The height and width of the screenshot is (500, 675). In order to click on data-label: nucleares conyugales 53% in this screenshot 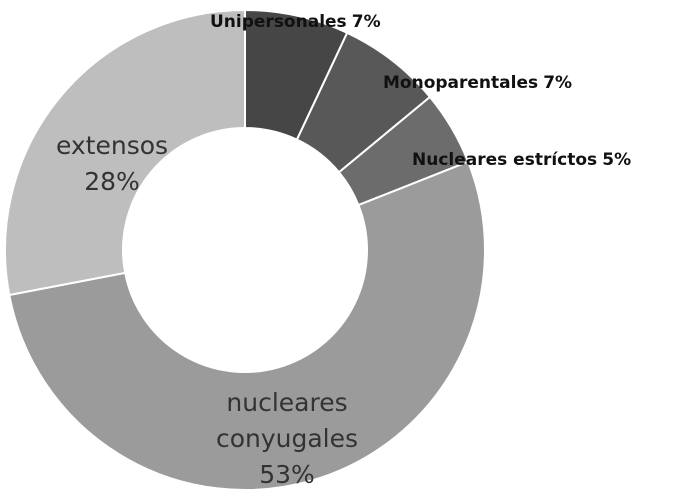, I will do `click(287, 439)`.